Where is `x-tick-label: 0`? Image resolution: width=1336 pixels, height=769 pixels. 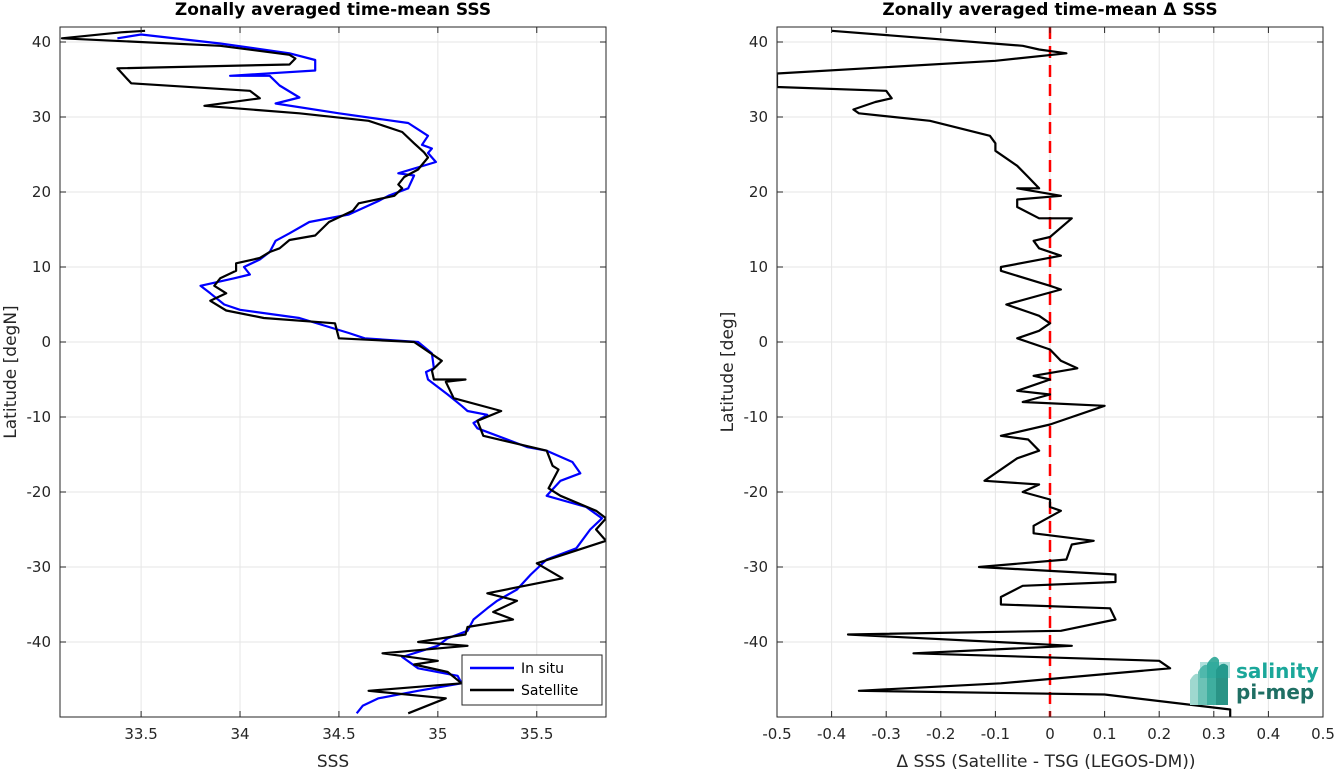 x-tick-label: 0 is located at coordinates (1050, 734).